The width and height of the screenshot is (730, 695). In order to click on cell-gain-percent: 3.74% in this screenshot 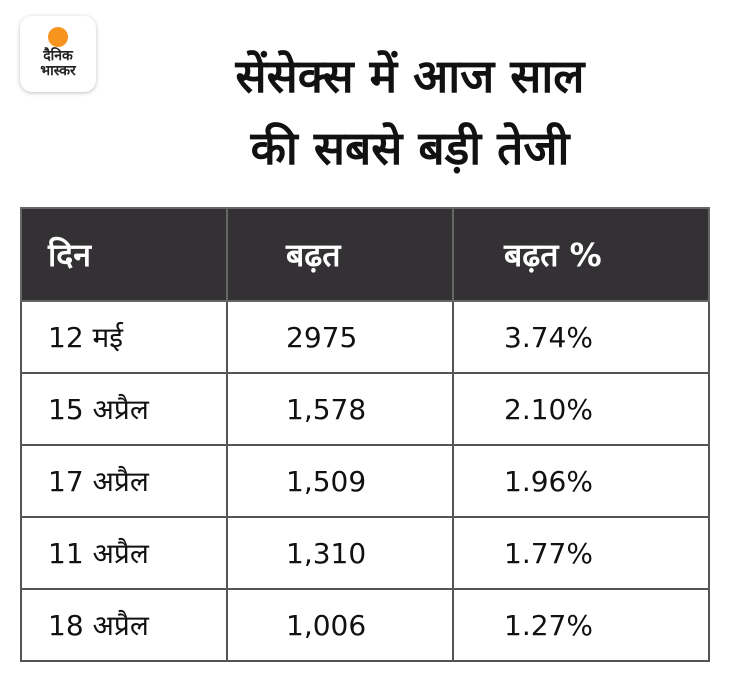, I will do `click(581, 337)`.